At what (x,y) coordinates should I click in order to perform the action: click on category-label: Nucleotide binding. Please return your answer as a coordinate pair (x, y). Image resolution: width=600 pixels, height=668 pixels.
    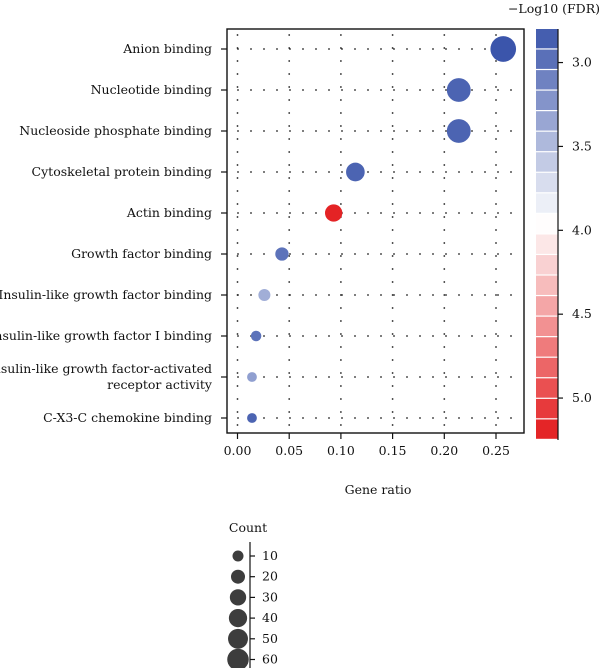
    Looking at the image, I should click on (151, 89).